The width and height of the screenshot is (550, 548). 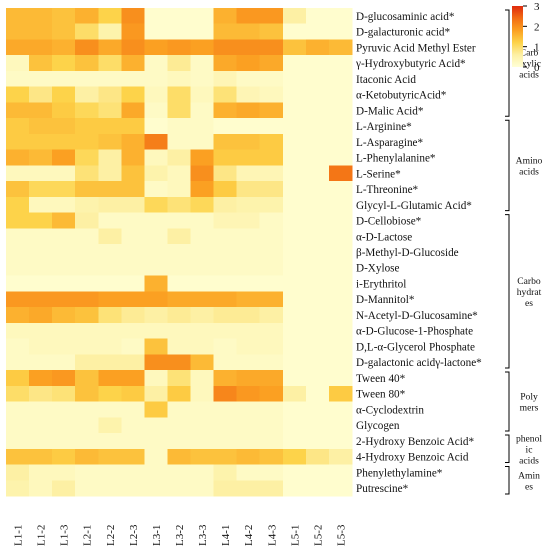 I want to click on group-label: Carbo, so click(x=529, y=281).